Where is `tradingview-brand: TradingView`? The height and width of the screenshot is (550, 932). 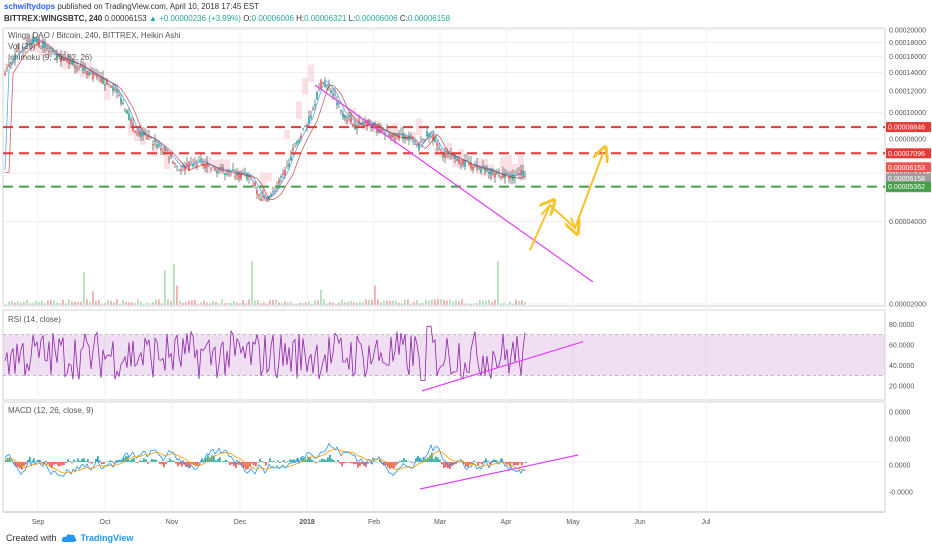 tradingview-brand: TradingView is located at coordinates (107, 538).